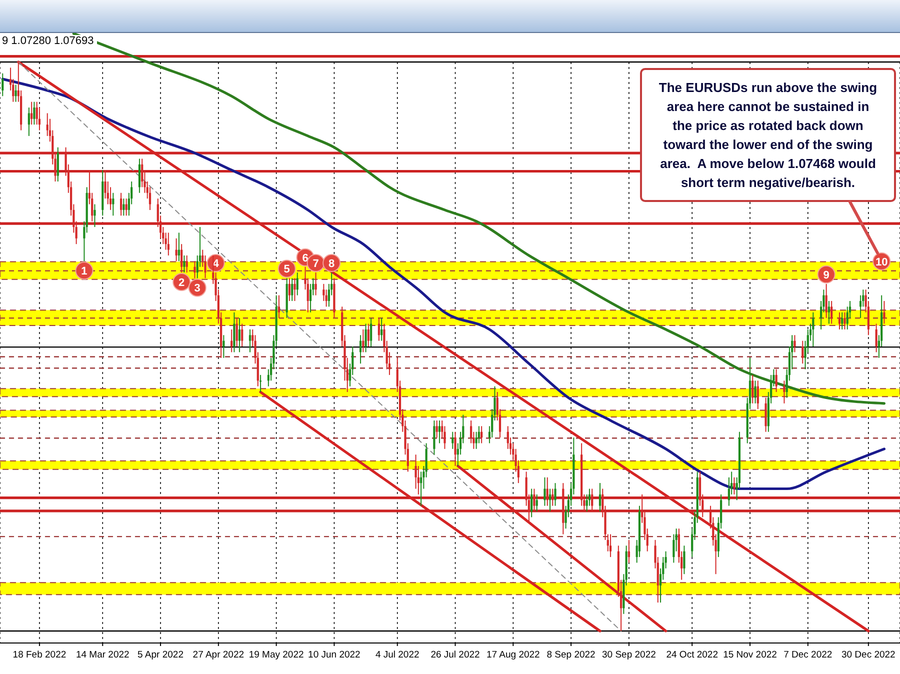 Image resolution: width=900 pixels, height=674 pixels. What do you see at coordinates (161, 655) in the screenshot?
I see `x-tick-label: 5 Apr 2022` at bounding box center [161, 655].